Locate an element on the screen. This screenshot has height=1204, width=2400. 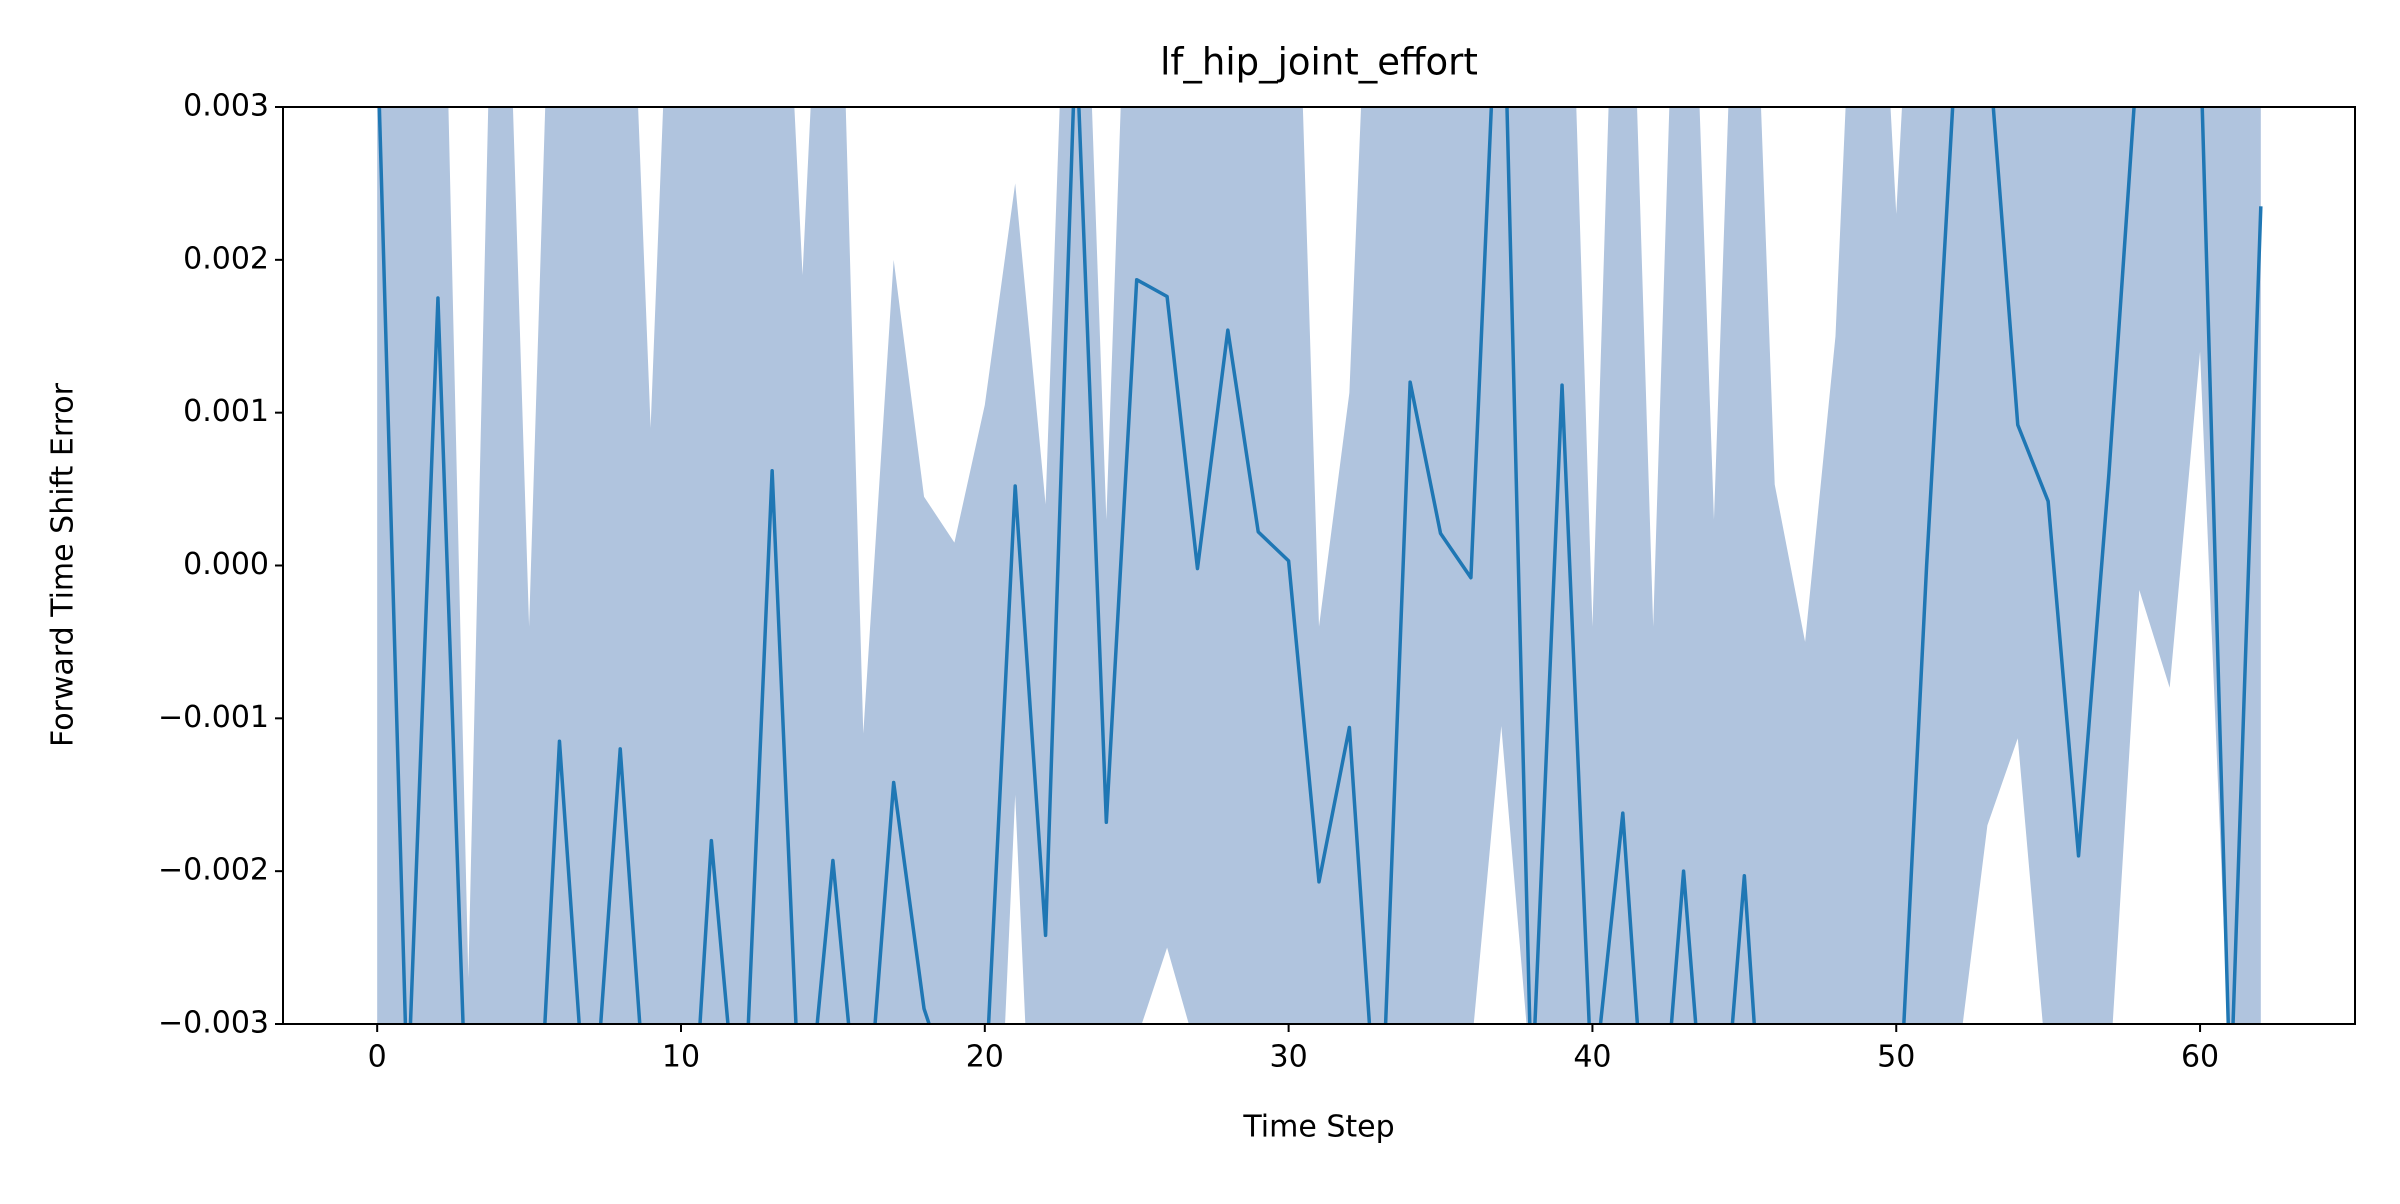
x-tick-label: 40 is located at coordinates (1592, 1057).